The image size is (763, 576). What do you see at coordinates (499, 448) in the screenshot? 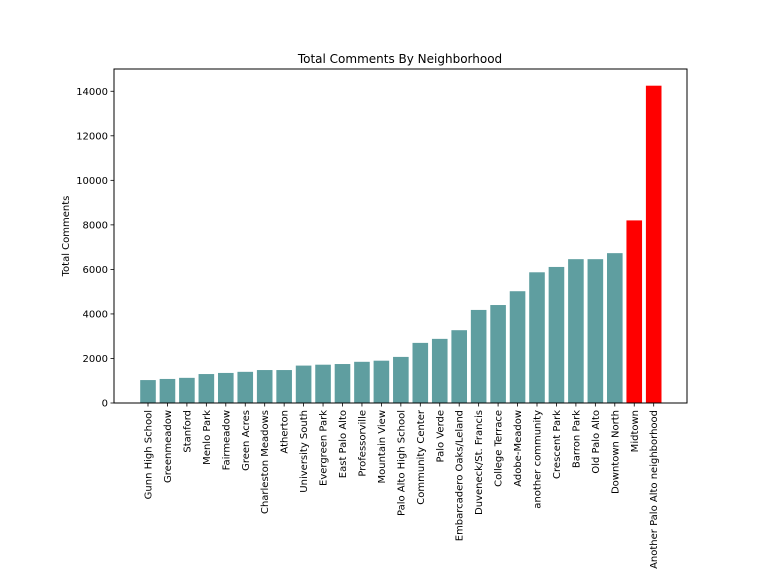
I see `x-tick-label-18: College Terrace` at bounding box center [499, 448].